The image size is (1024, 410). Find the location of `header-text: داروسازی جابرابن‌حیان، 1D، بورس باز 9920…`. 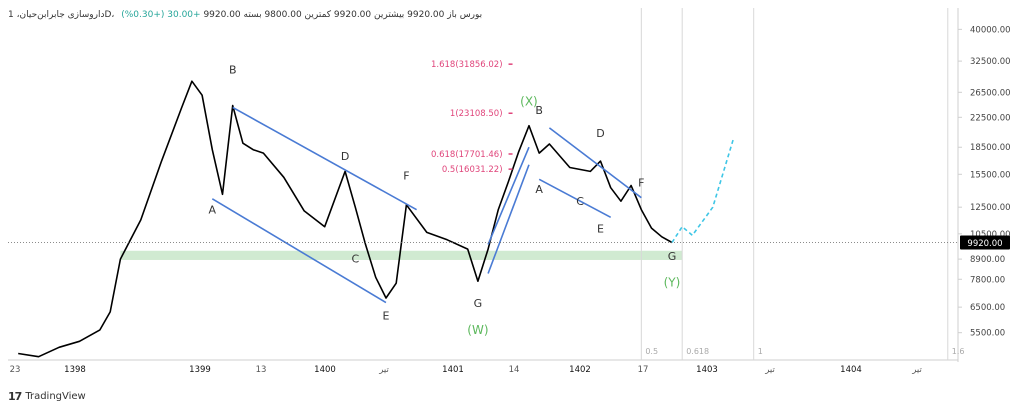

header-text: داروسازی جابرابن‌حیان، 1D، بورس باز 9920… is located at coordinates (245, 15).